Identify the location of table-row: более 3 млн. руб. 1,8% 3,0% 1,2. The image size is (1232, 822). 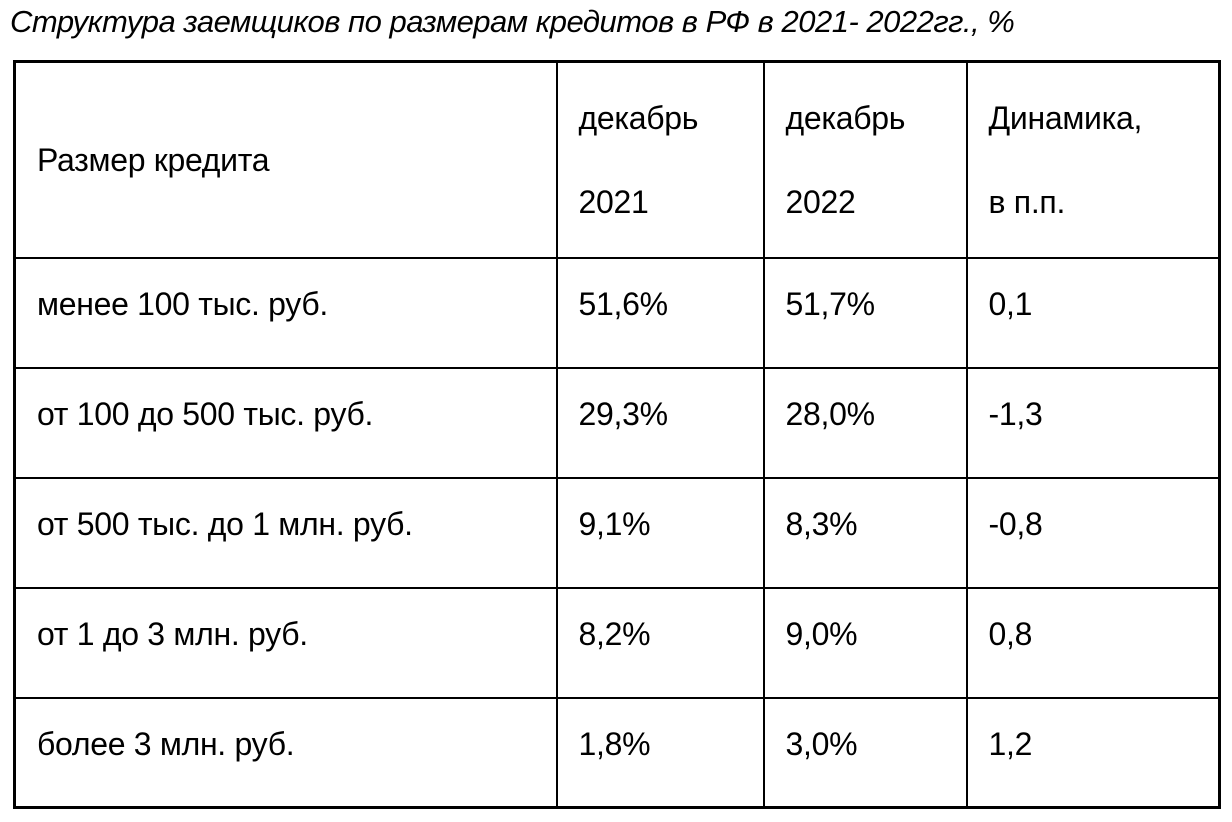
(617, 752).